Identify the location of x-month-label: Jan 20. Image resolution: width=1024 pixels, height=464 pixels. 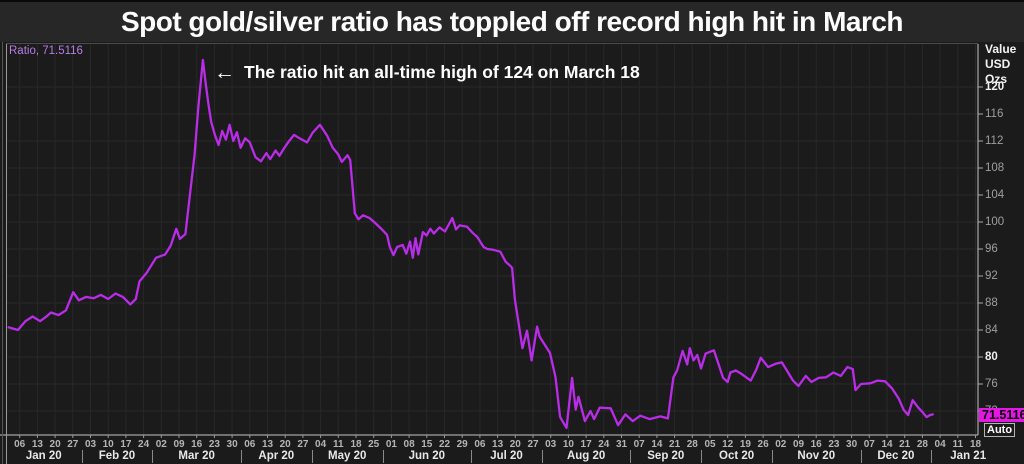
(44, 456).